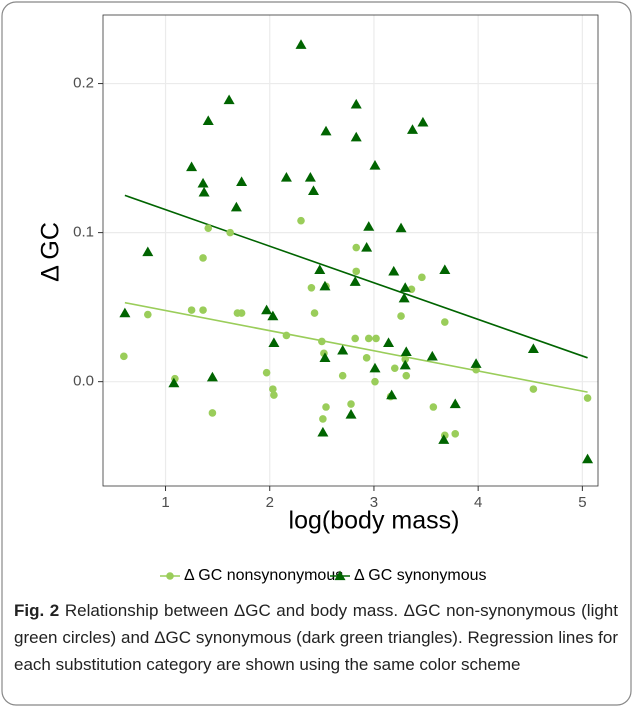 The height and width of the screenshot is (708, 634). I want to click on y-tick-label: 0.2, so click(83, 83).